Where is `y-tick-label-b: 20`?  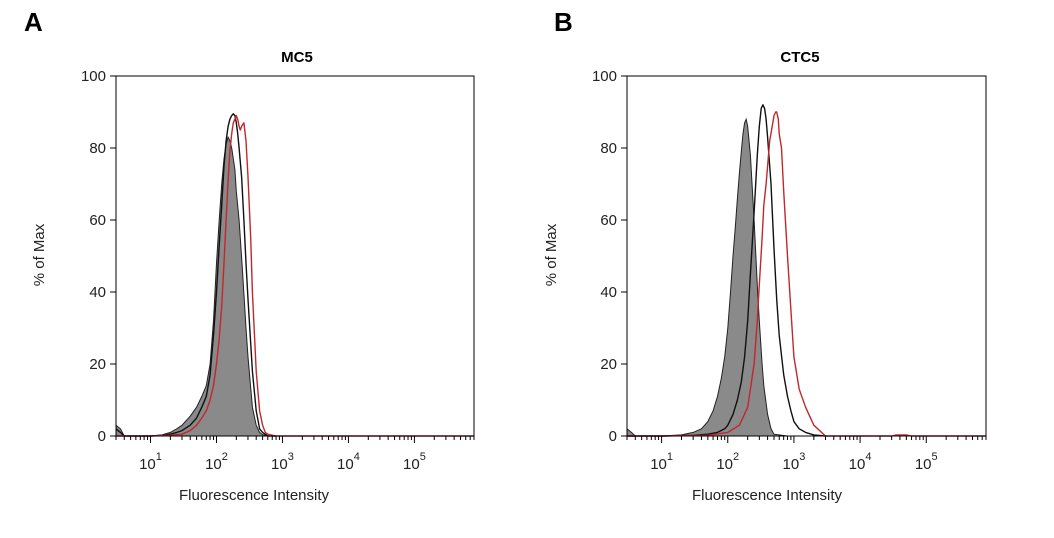 y-tick-label-b: 20 is located at coordinates (608, 364).